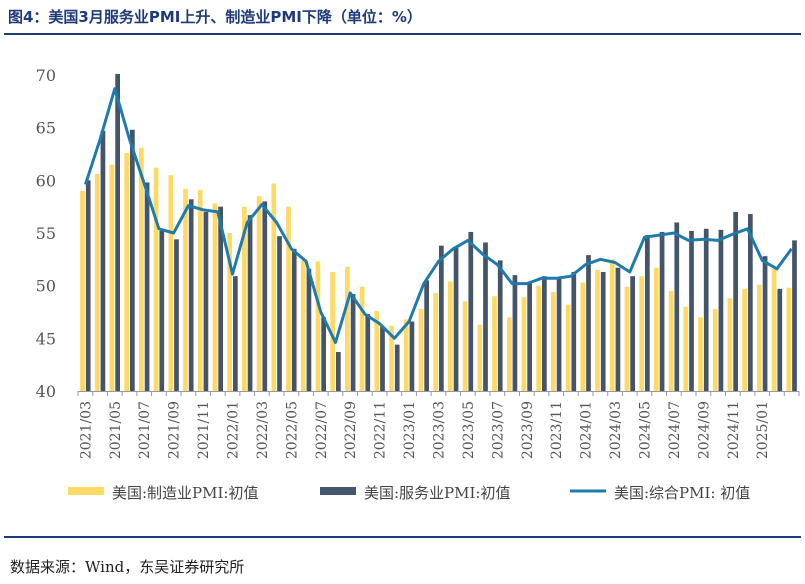 This screenshot has width=805, height=584. Describe the element at coordinates (704, 430) in the screenshot. I see `x-tick-label: 2024/09` at that location.